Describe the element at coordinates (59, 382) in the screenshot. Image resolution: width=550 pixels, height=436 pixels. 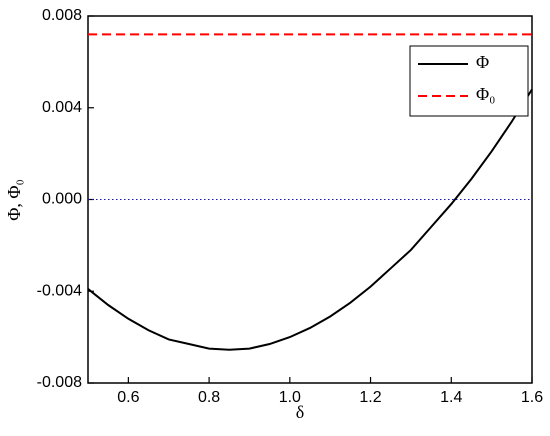
I see `y-tick-label: -0.008` at that location.